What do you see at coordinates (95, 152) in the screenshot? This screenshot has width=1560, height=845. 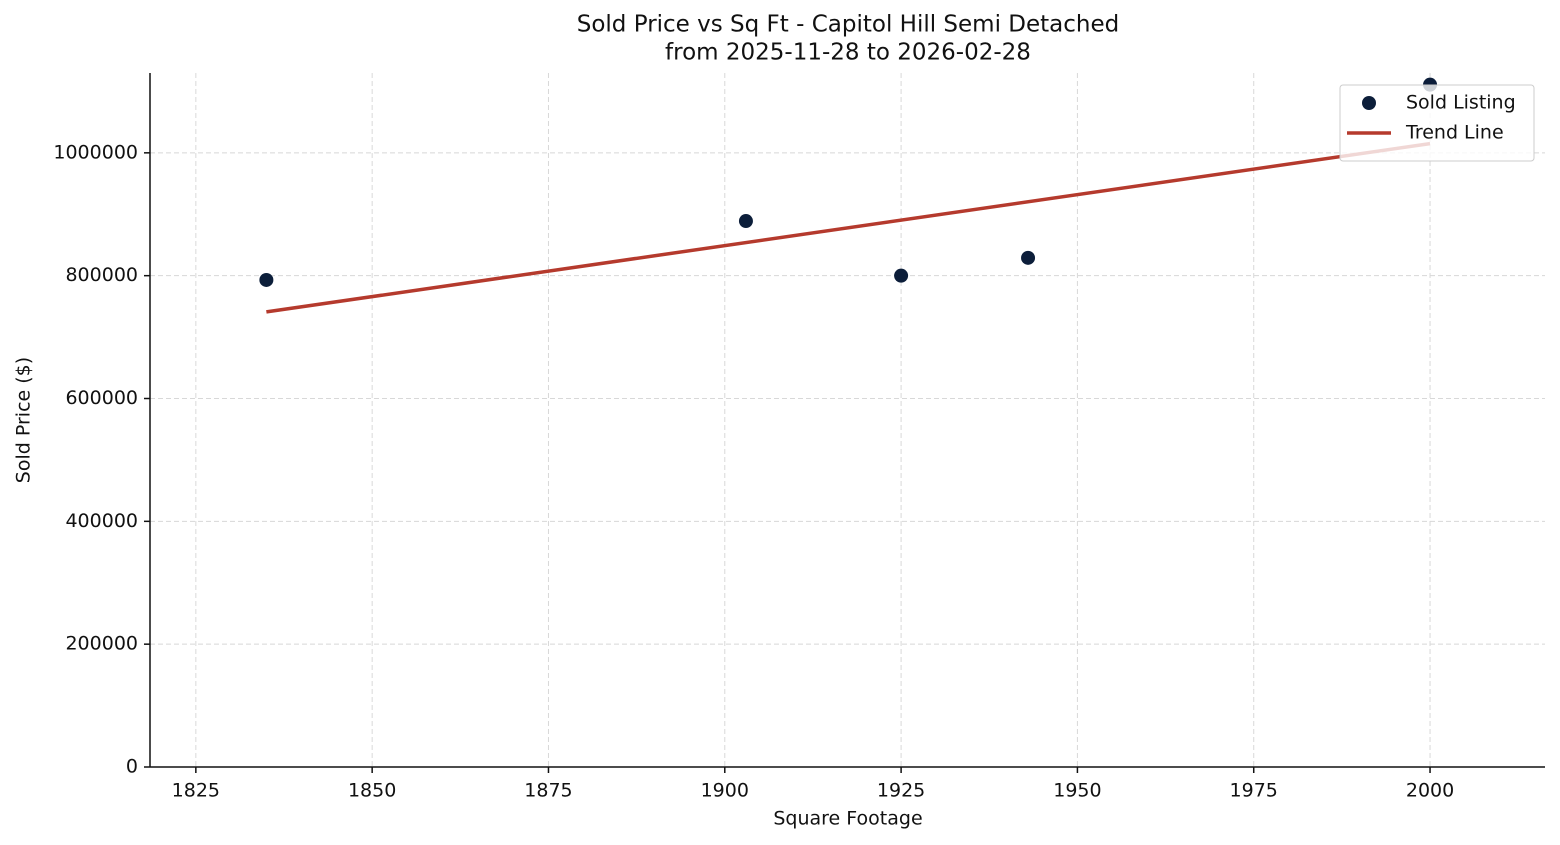 I see `y-tick-label: 1000000` at bounding box center [95, 152].